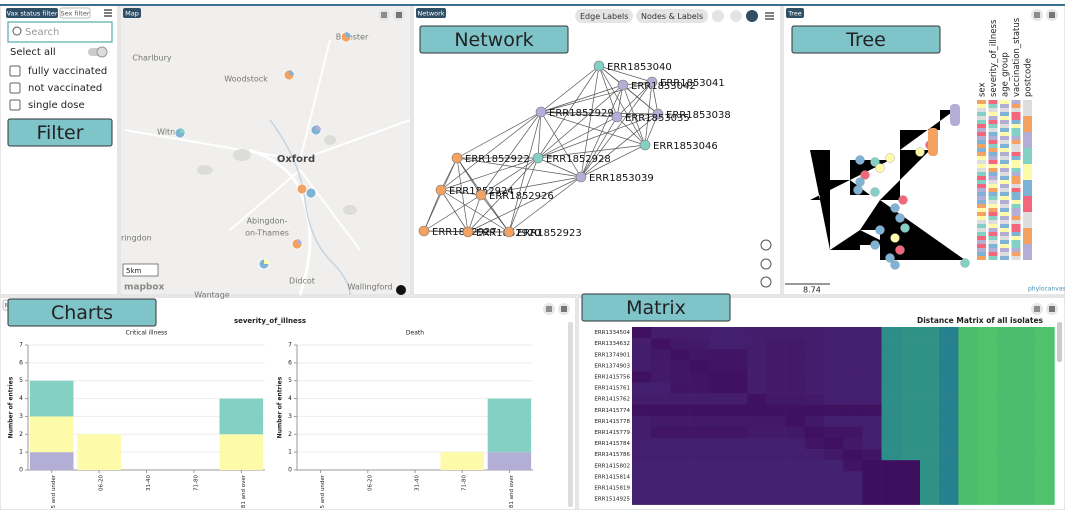  Describe the element at coordinates (42, 32) in the screenshot. I see `search-placeholder: Search` at that location.